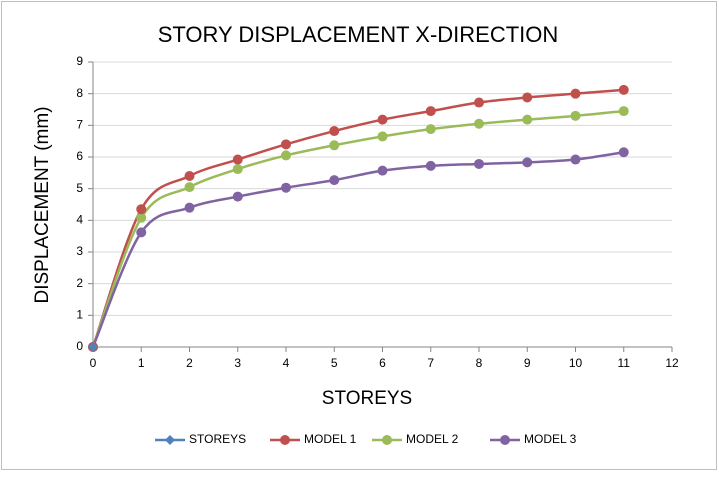 The height and width of the screenshot is (477, 719). I want to click on y-tick-label: 4, so click(79, 220).